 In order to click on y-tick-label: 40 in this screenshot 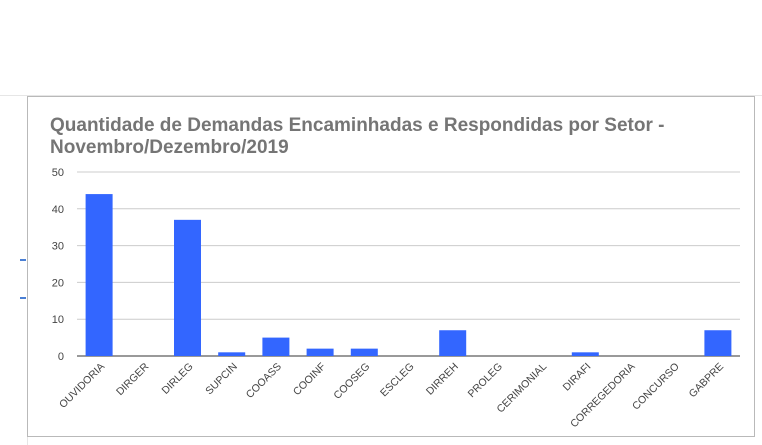, I will do `click(58, 210)`.